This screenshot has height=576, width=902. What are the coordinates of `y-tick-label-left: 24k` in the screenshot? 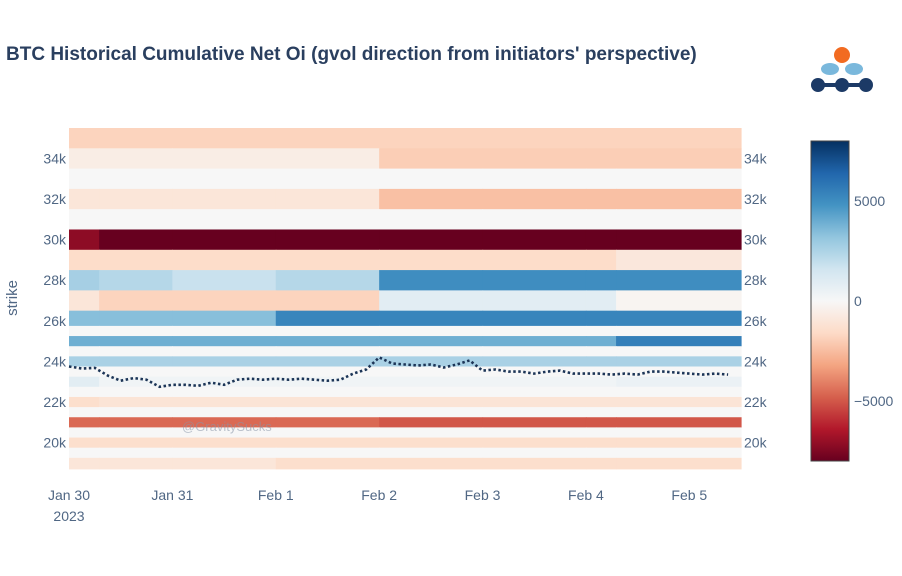 It's located at (55, 361).